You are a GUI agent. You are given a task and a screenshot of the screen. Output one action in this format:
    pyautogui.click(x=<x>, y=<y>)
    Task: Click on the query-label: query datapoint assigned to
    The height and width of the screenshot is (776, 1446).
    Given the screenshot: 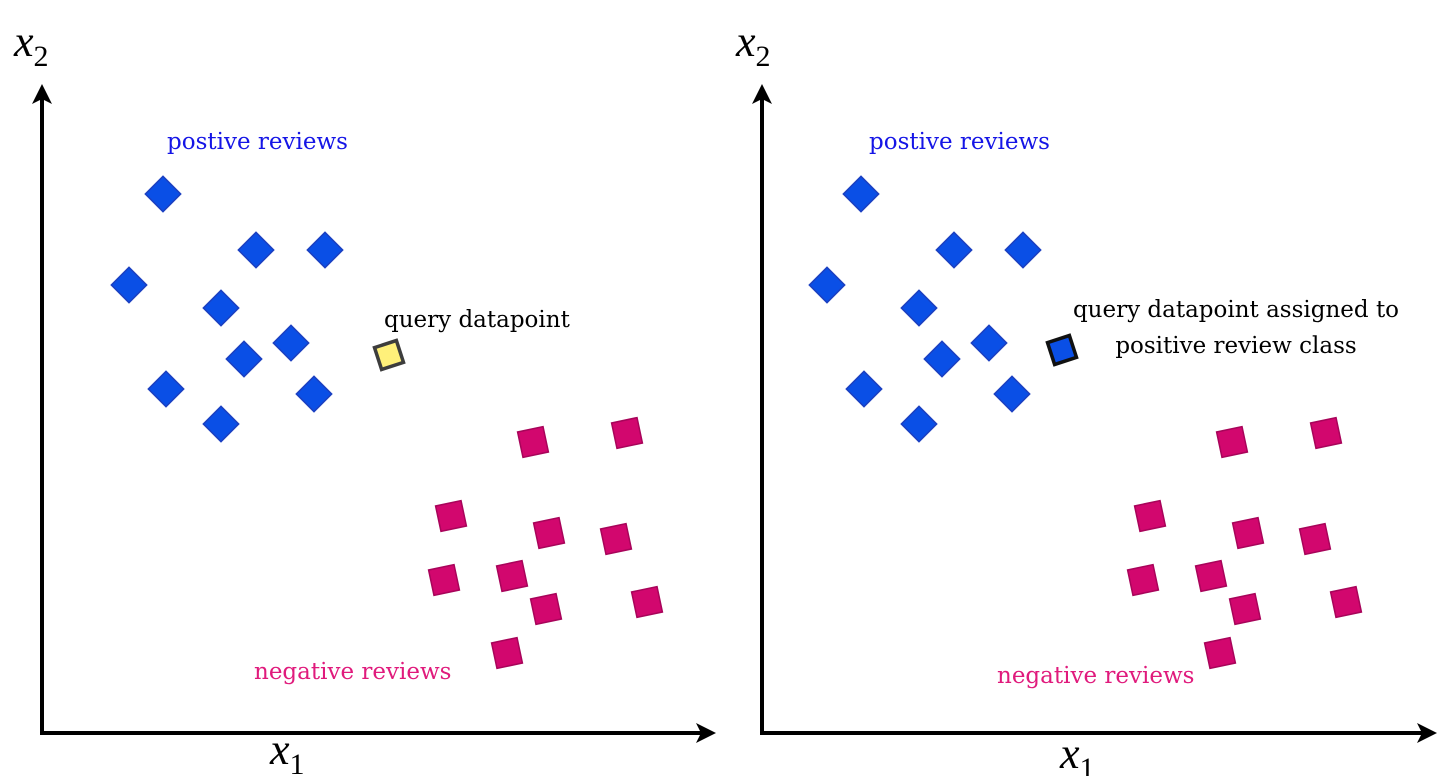 What is the action you would take?
    pyautogui.click(x=1236, y=310)
    